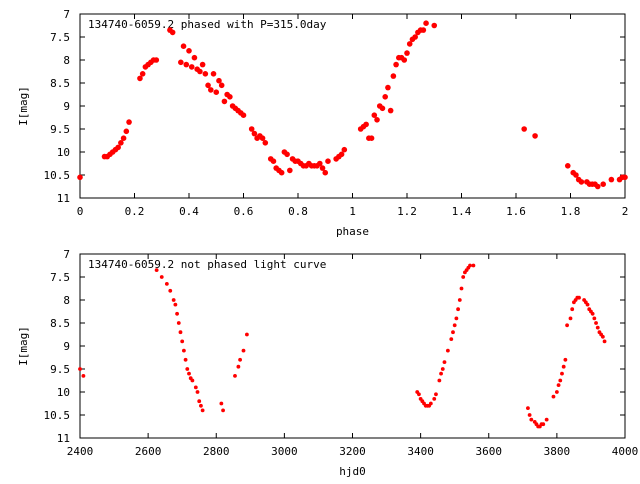 This screenshot has height=484, width=640. I want to click on x-tick-label: 3000, so click(284, 451).